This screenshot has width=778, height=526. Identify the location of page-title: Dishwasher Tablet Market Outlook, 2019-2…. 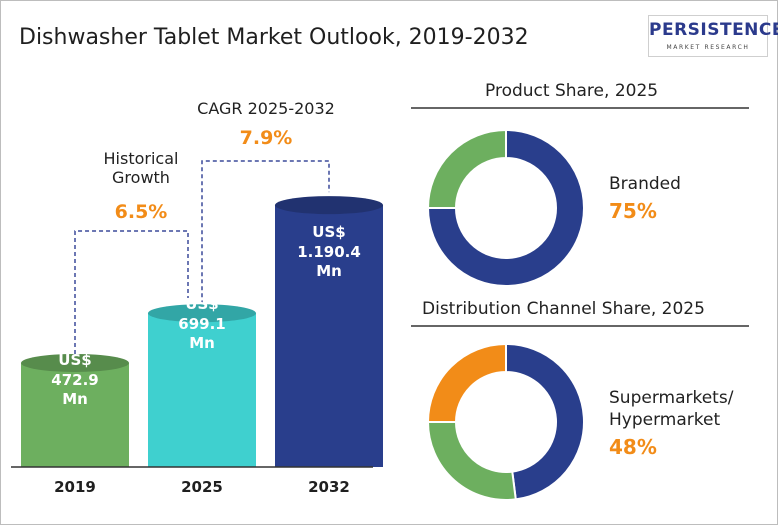
(274, 37).